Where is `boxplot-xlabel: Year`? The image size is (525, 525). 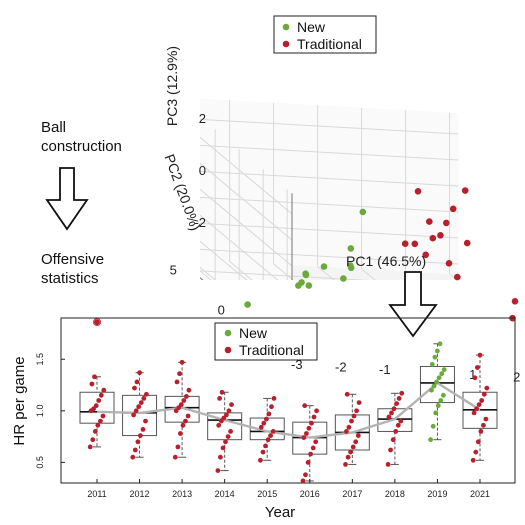 boxplot-xlabel: Year is located at coordinates (280, 512).